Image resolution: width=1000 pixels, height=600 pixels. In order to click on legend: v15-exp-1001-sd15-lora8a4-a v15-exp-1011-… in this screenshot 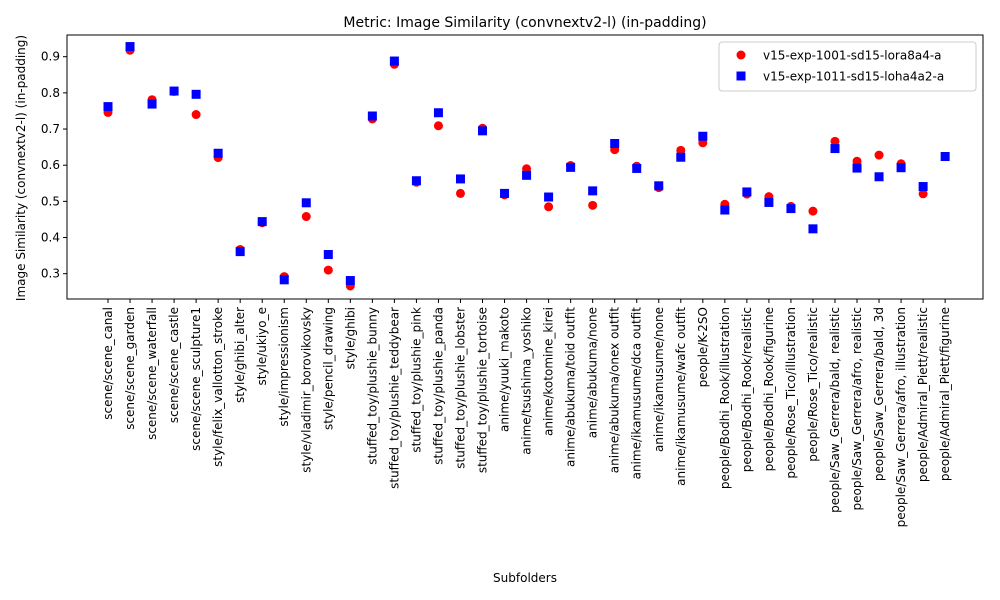, I will do `click(847, 66)`.